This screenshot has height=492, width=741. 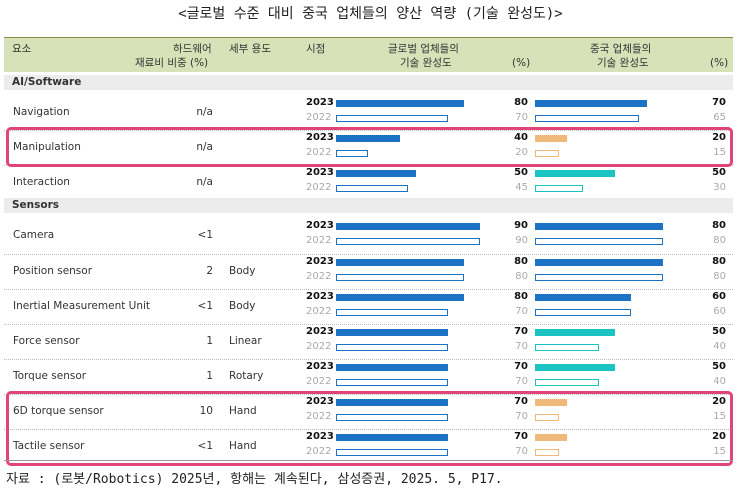 I want to click on hw-cost-value: 2, so click(x=209, y=270).